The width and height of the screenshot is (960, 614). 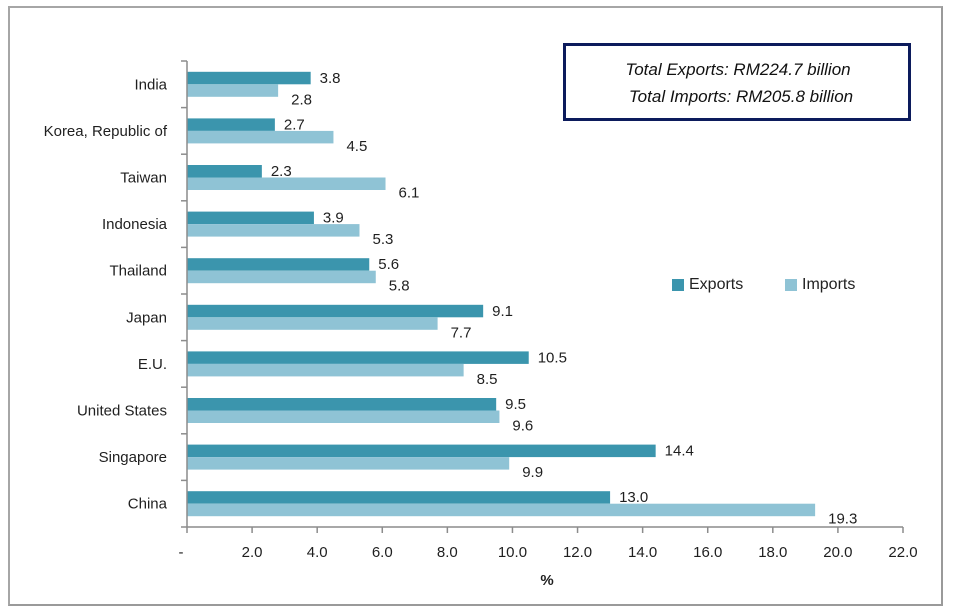 I want to click on legend-label-exports: Exports, so click(x=716, y=284).